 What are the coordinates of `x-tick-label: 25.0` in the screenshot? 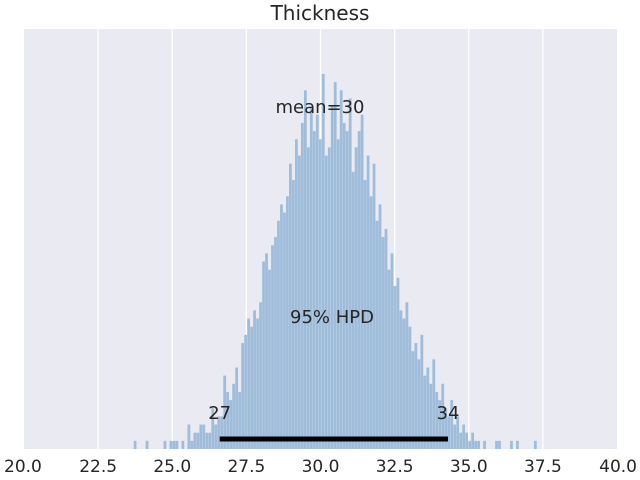 It's located at (172, 467).